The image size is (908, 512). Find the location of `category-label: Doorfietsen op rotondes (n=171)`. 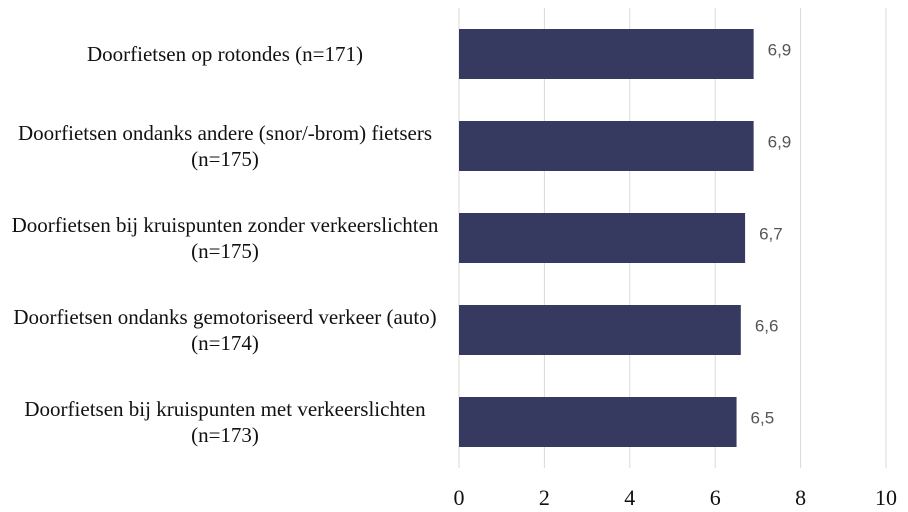

category-label: Doorfietsen op rotondes (n=171) is located at coordinates (225, 54).